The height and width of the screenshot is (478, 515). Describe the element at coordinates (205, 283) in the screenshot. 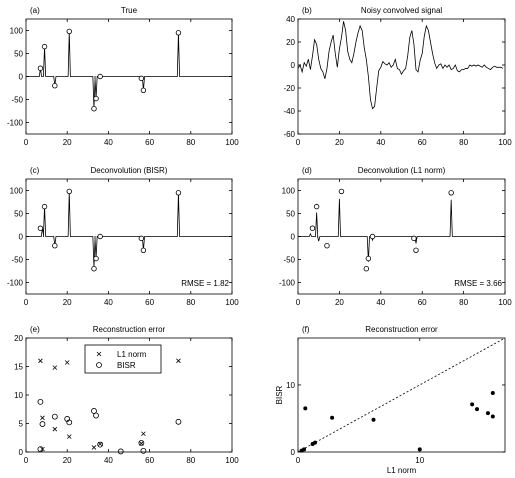

I see `rmse-annotation: RMSE = 1.82` at that location.